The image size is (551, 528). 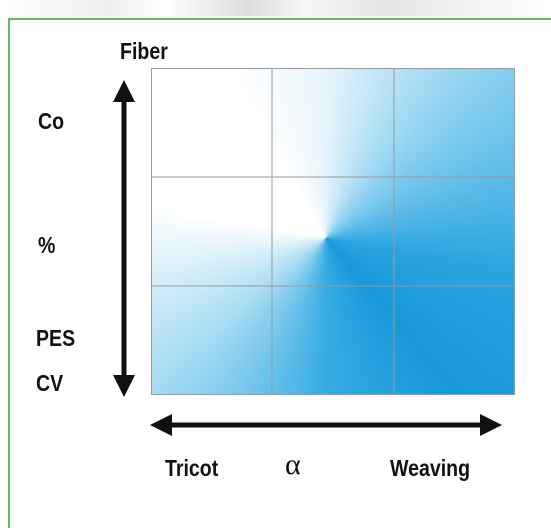 I want to click on left-label: %, so click(x=47, y=245).